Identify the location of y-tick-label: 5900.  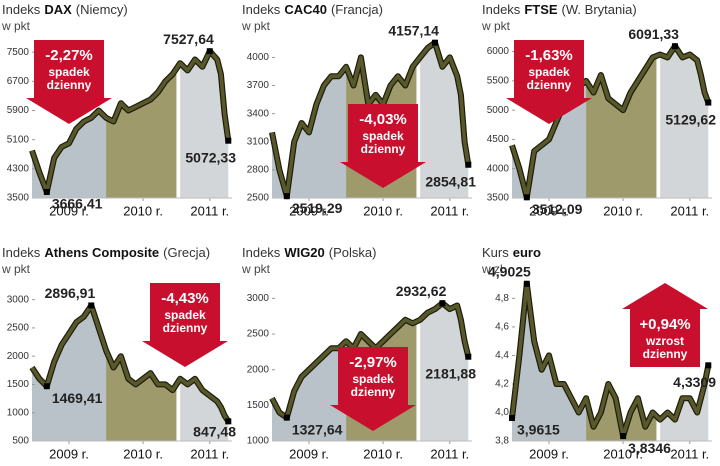
(18, 110).